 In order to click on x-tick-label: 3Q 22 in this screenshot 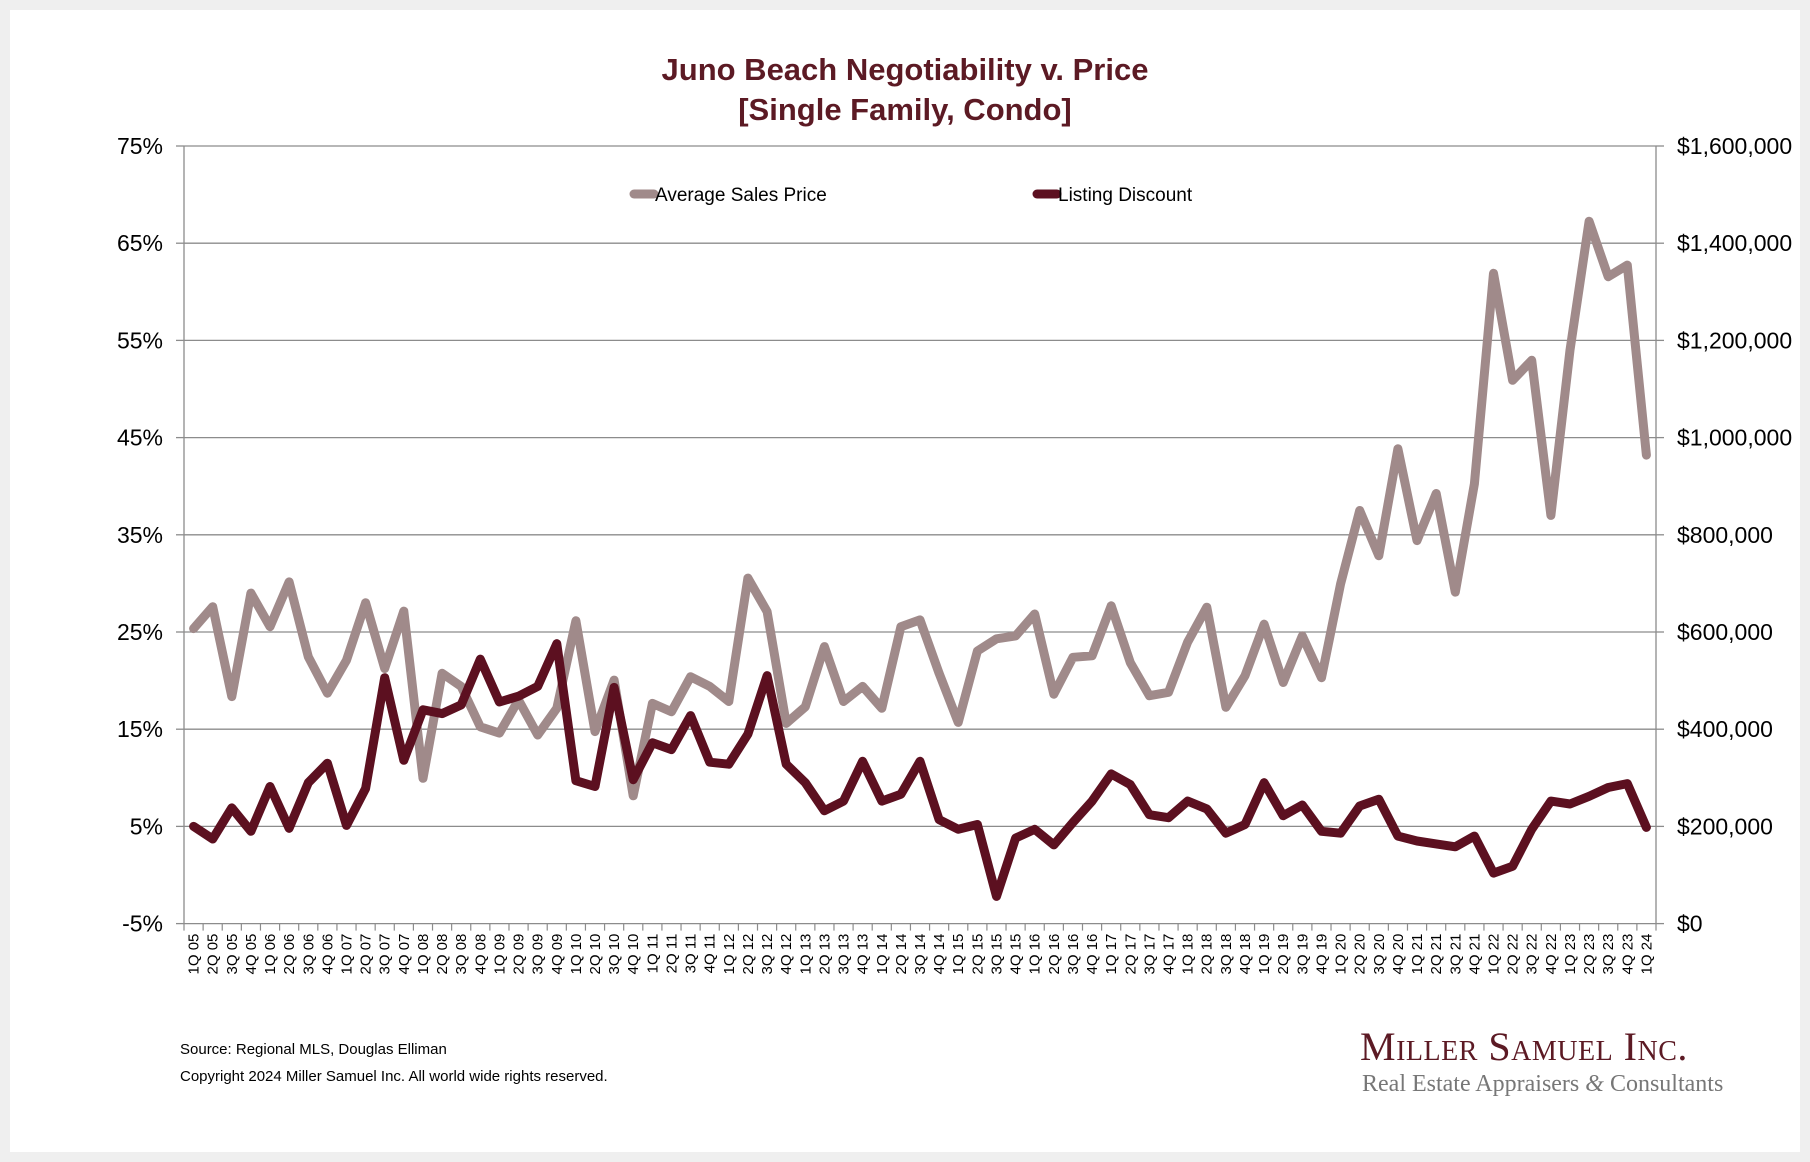, I will do `click(1532, 954)`.